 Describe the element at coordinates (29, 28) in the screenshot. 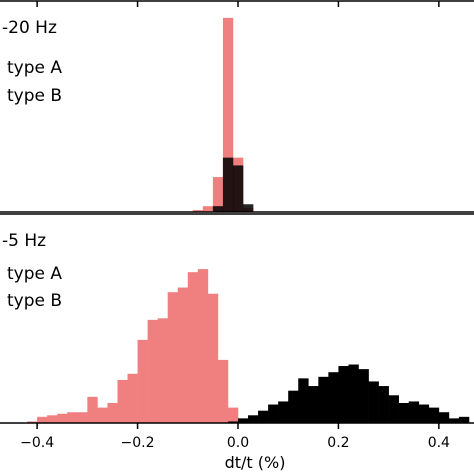

I see `panel-top-label: -20 Hz` at that location.